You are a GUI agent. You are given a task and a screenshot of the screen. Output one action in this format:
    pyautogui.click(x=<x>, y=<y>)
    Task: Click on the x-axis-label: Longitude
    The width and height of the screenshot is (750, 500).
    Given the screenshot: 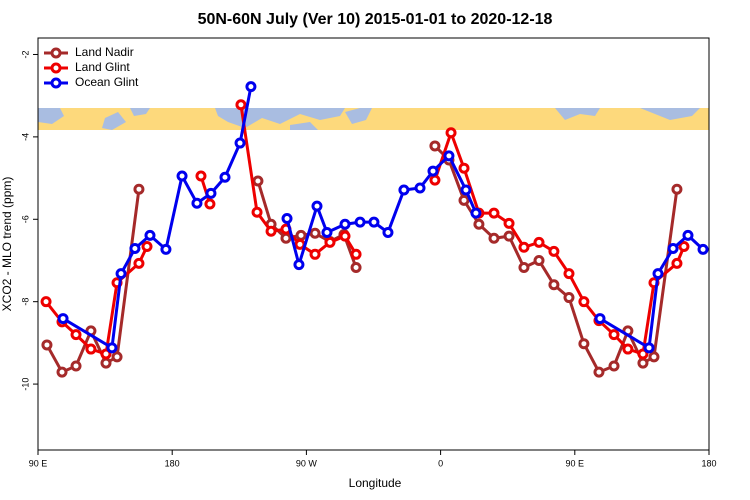 What is the action you would take?
    pyautogui.click(x=375, y=483)
    